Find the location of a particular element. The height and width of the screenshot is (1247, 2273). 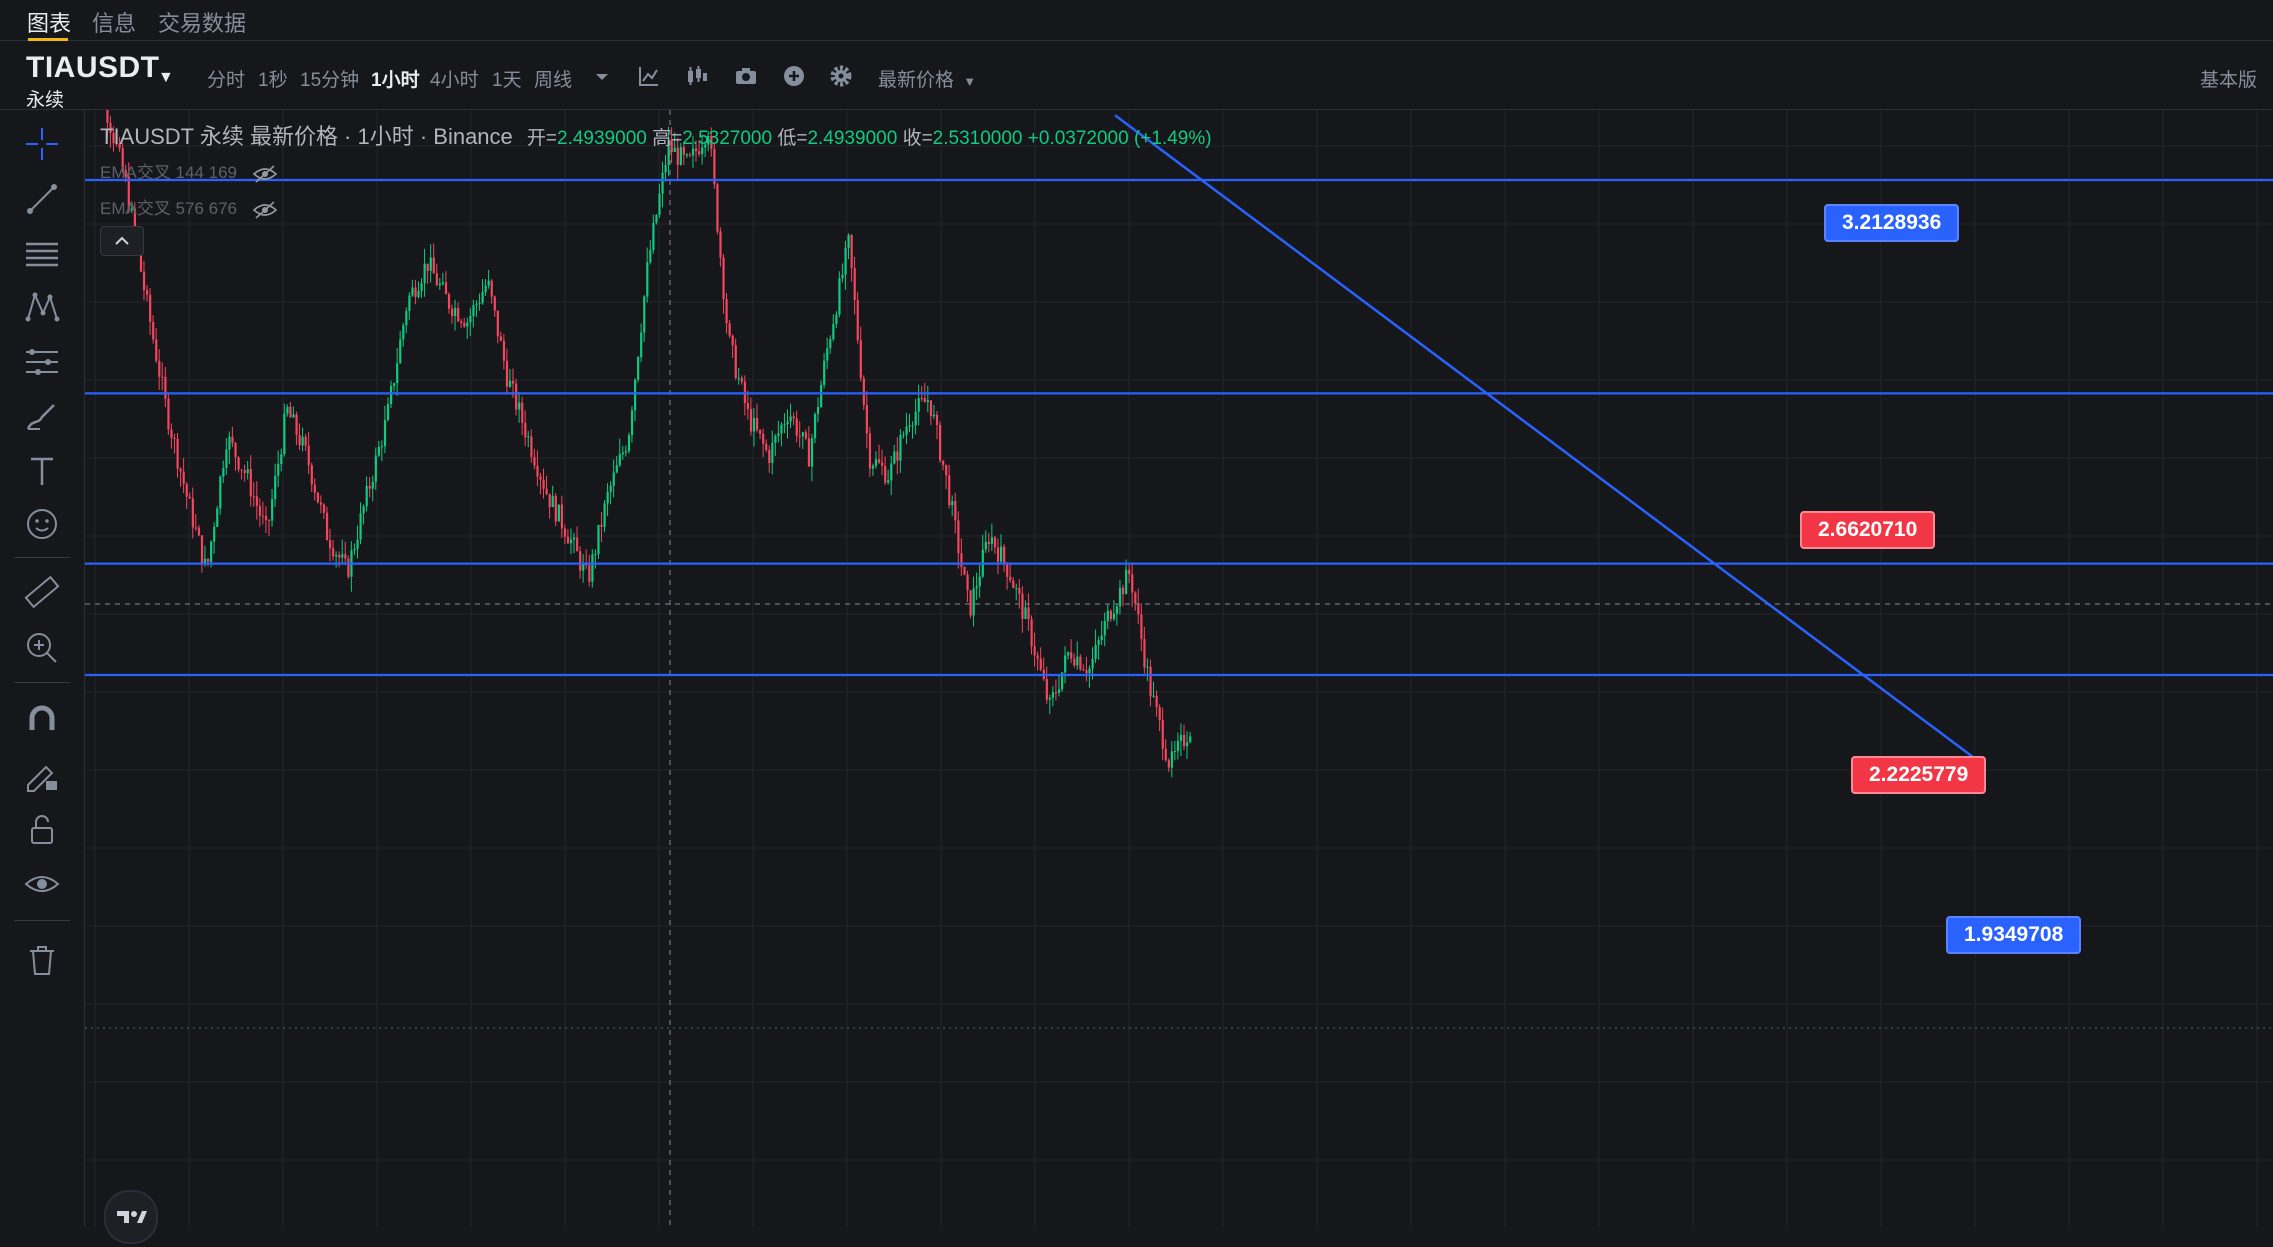

symbol-dropdown-icon: ▼ is located at coordinates (166, 77).